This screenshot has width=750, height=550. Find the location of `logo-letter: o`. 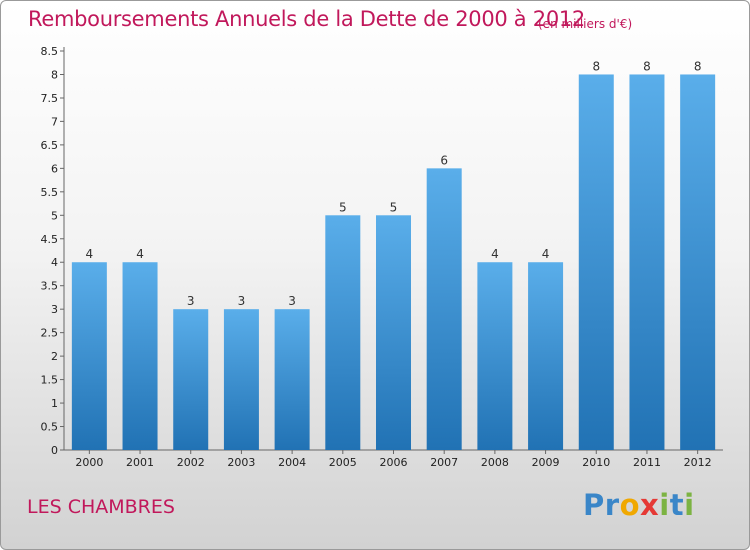

logo-letter: o is located at coordinates (630, 505).